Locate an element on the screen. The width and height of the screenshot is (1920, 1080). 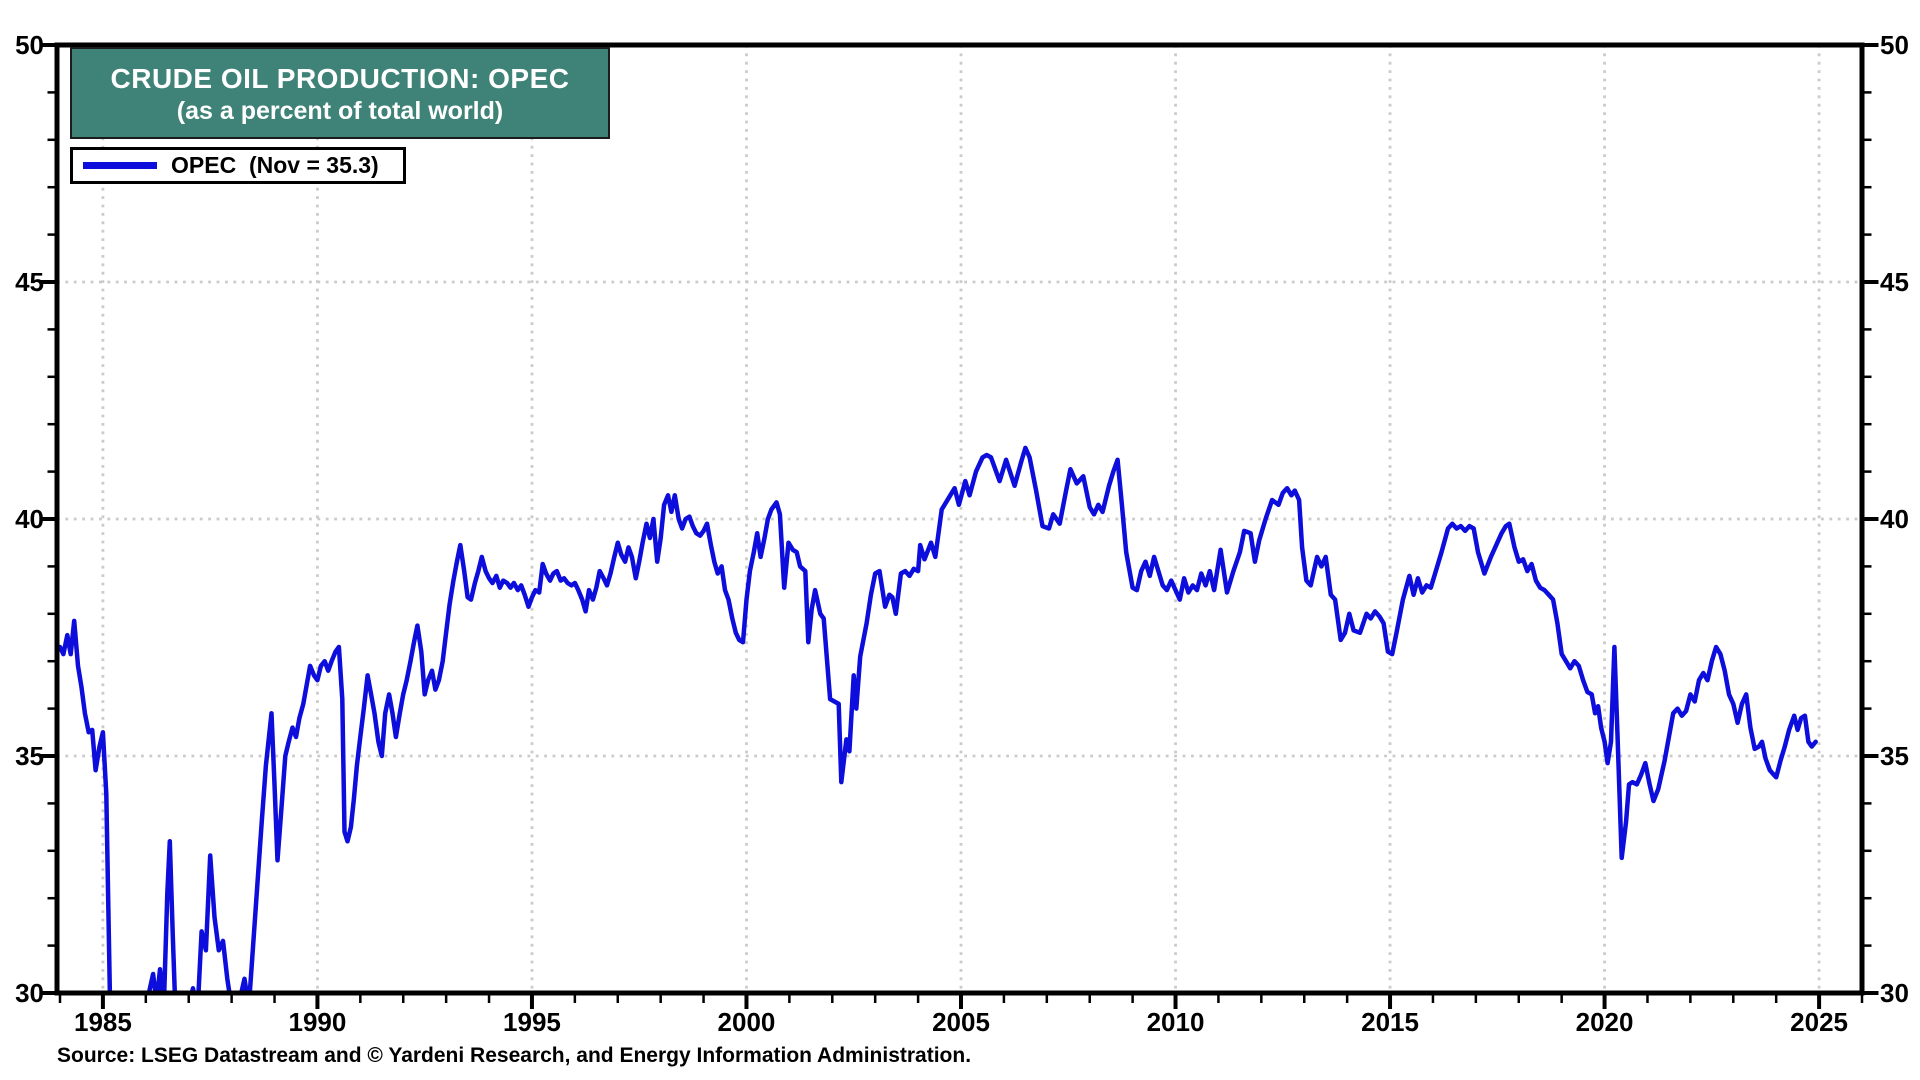
y-axis-label-left: 35 is located at coordinates (29, 756).